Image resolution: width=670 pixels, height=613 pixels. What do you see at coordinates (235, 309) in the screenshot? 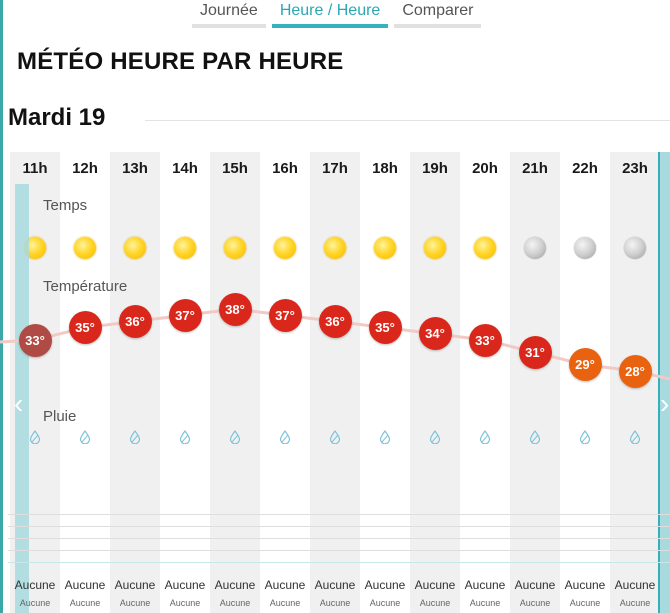
I see `temperature-badge: 38°` at bounding box center [235, 309].